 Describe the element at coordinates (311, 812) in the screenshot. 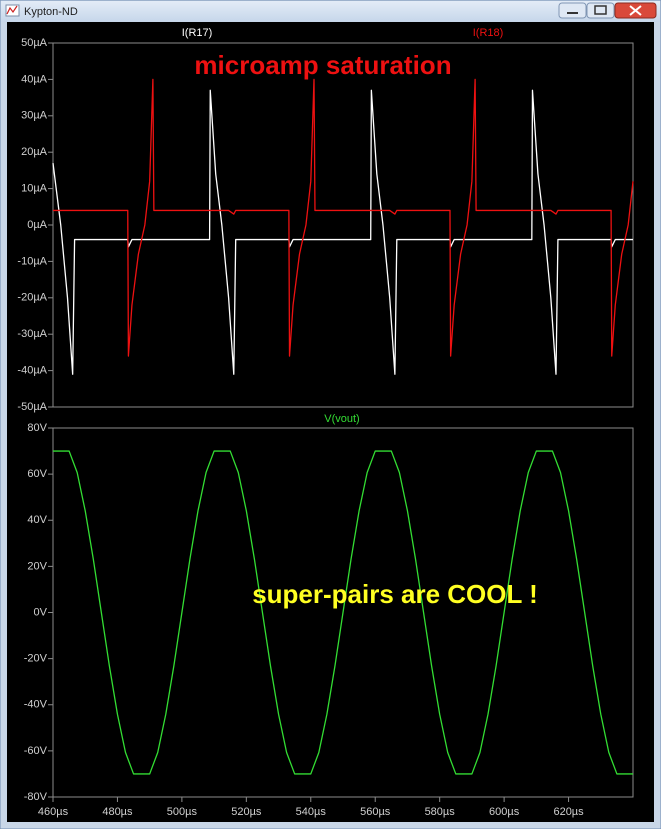

I see `x-tick-label: 540µs` at that location.